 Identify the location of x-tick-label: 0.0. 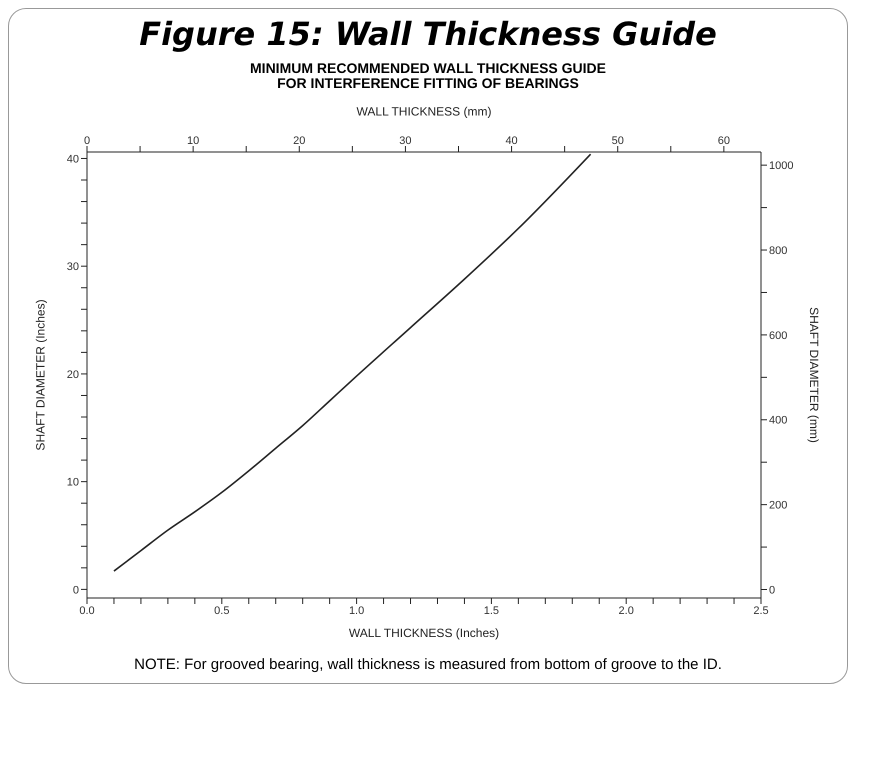
(87, 610).